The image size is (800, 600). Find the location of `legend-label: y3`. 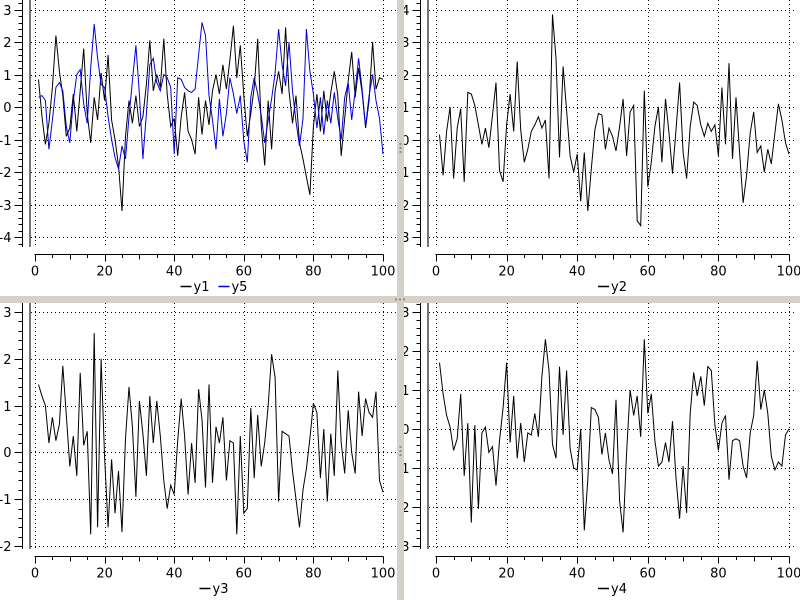

legend-label: y3 is located at coordinates (221, 589).